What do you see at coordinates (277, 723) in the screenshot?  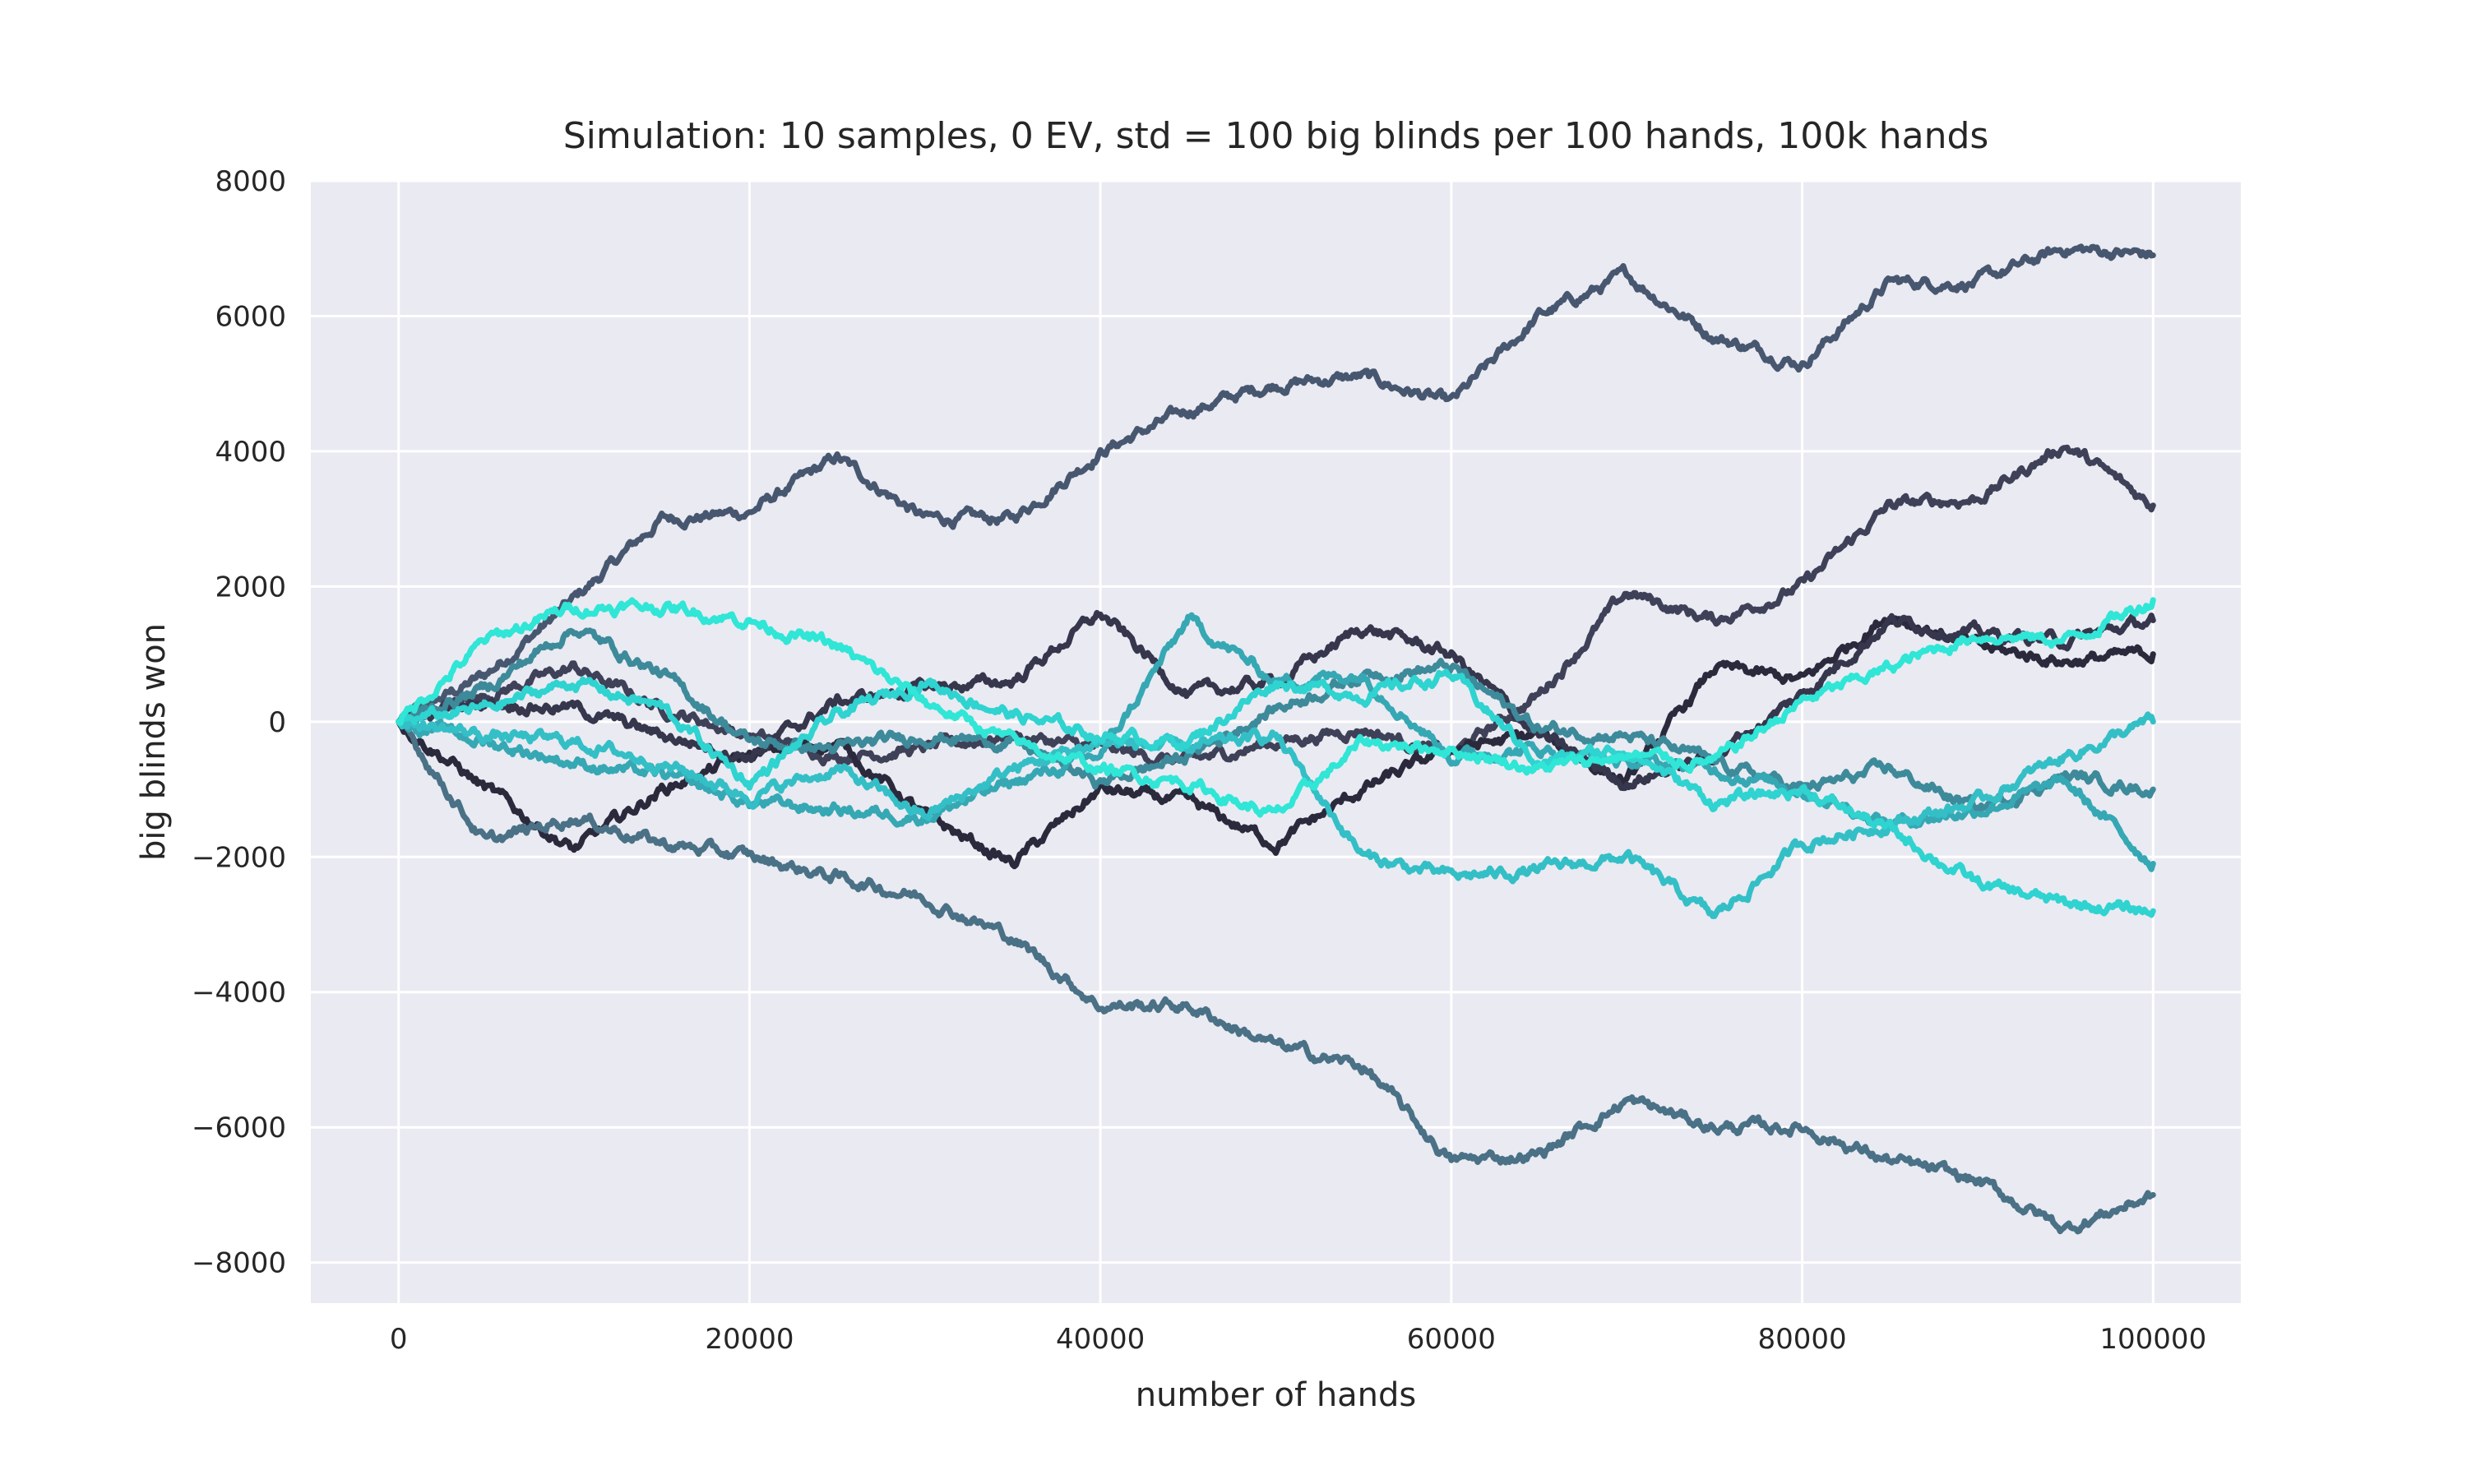 I see `y-tick-label-4: 0` at bounding box center [277, 723].